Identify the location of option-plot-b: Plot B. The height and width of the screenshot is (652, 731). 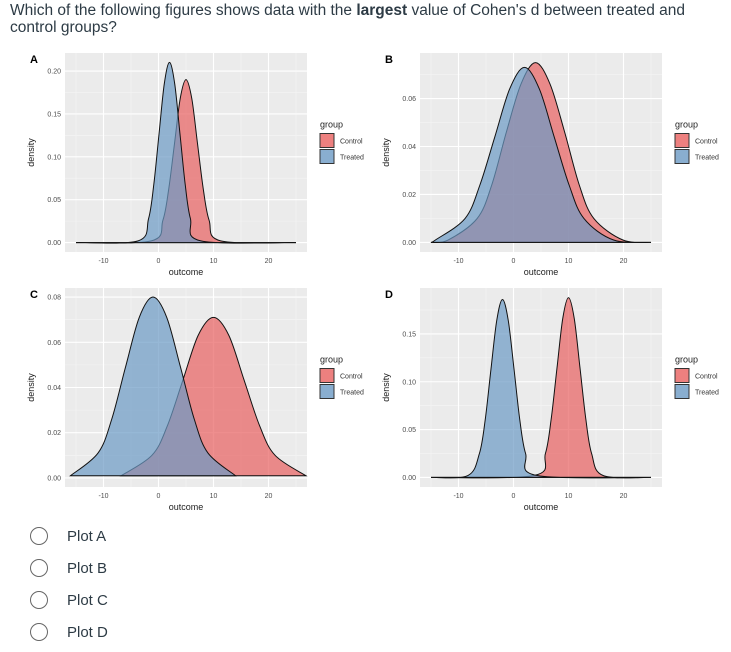
(68, 568).